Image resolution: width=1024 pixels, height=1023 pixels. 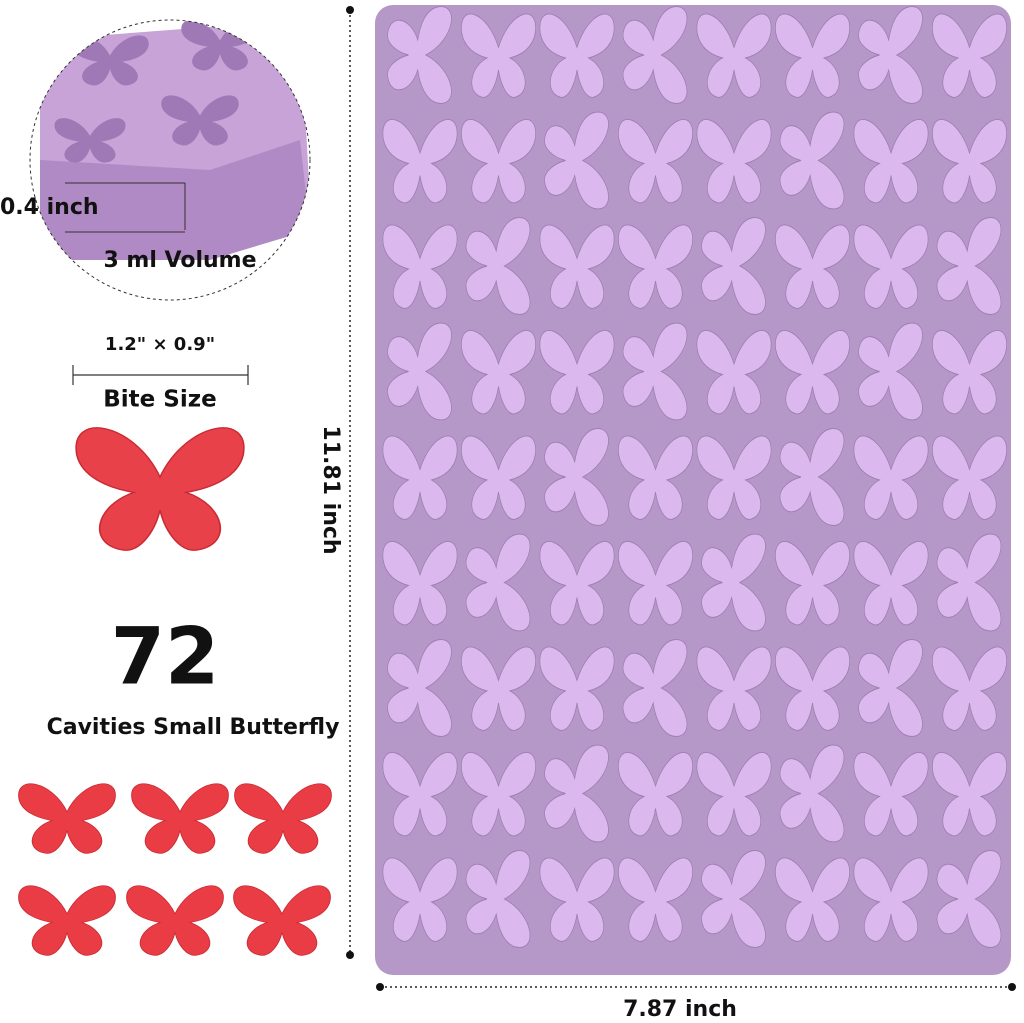 I want to click on zoom-border, so click(x=170, y=160).